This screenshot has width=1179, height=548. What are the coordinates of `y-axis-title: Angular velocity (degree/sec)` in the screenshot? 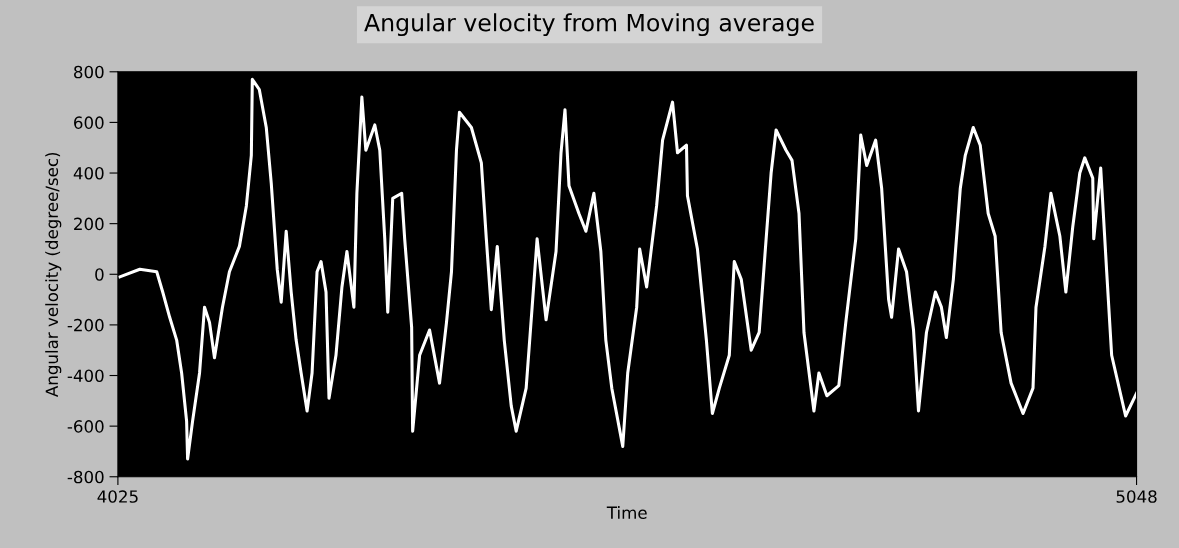 It's located at (53, 274).